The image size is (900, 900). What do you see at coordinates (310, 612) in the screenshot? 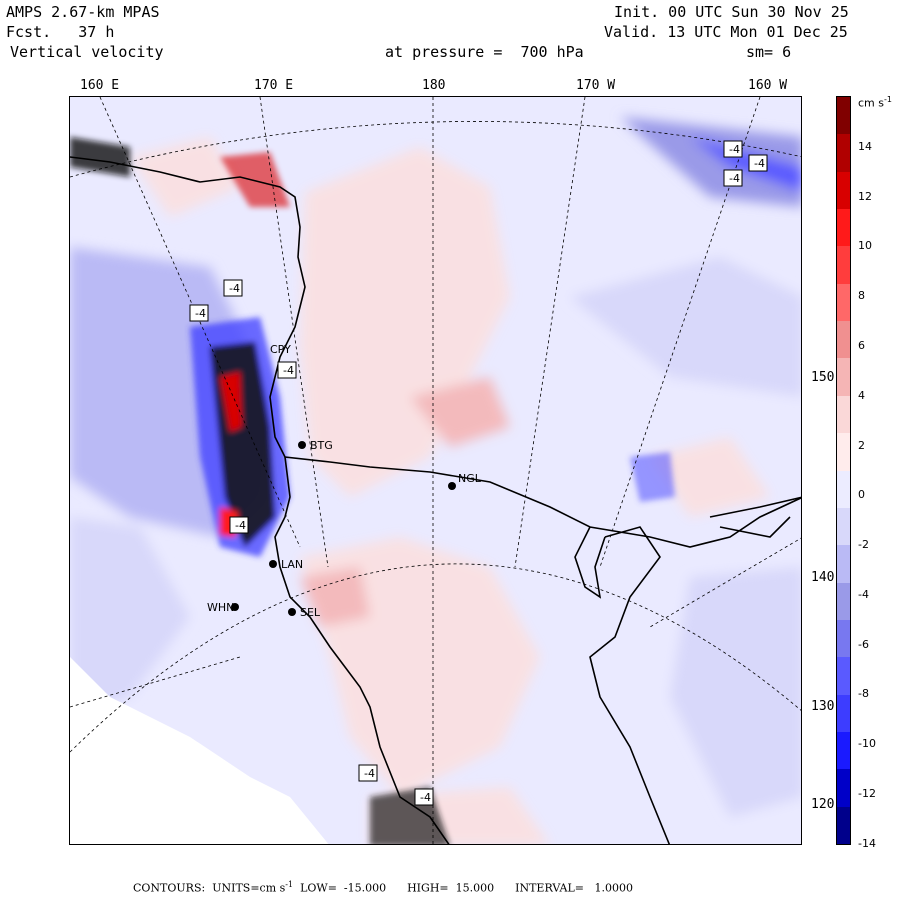
I see `station-sel: SEL` at bounding box center [310, 612].